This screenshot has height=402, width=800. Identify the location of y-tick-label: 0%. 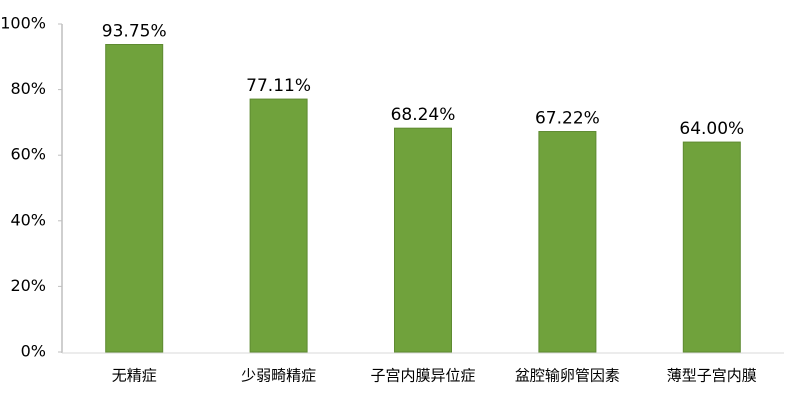
(33, 351).